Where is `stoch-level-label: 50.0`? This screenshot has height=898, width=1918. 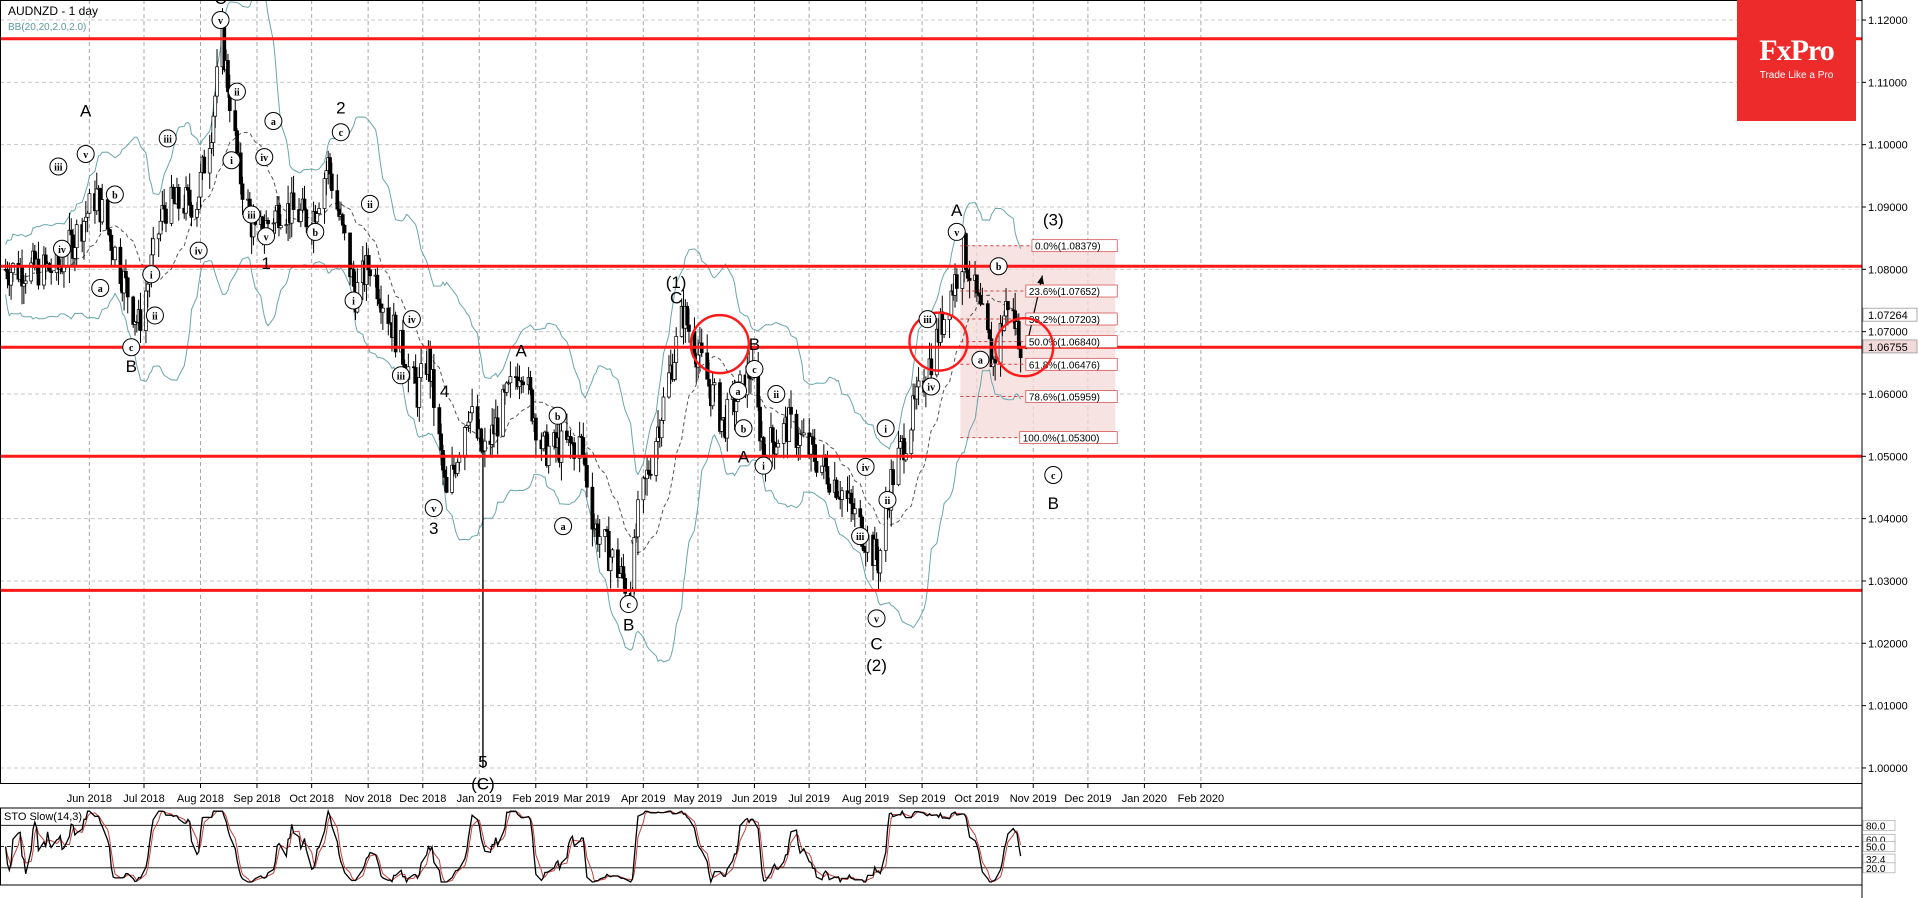
stoch-level-label: 50.0 is located at coordinates (1876, 848).